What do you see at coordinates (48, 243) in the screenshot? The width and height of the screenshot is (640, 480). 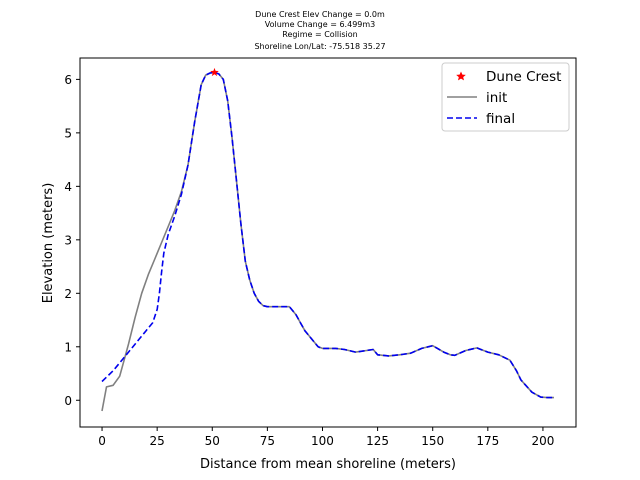 I see `y-axis-label: Elevation (meters)` at bounding box center [48, 243].